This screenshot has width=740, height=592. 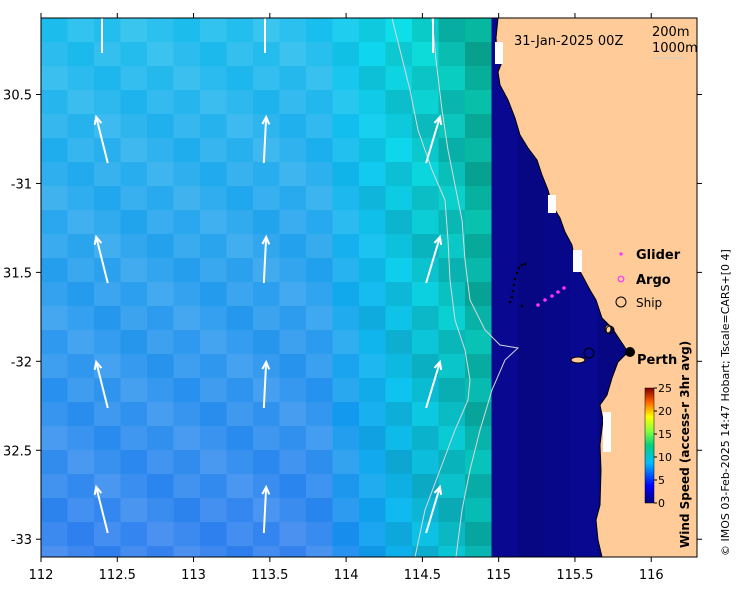 I want to click on y-tick-label: 32.5, so click(x=17, y=451).